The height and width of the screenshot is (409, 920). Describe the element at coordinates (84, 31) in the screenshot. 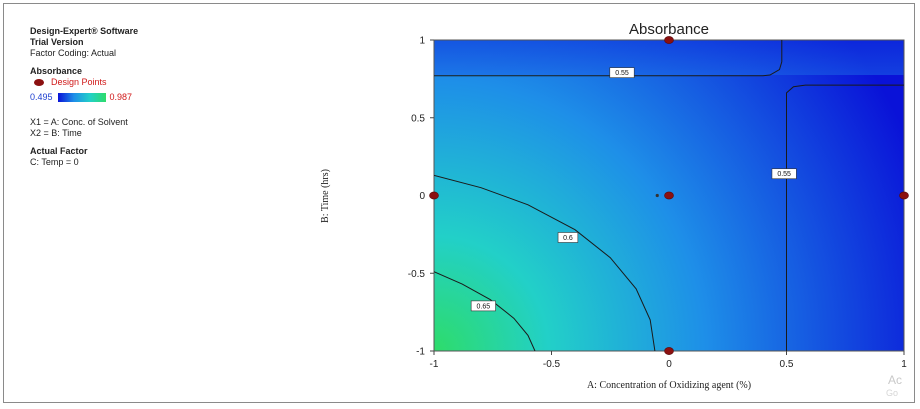

I see `software-name: Design-Expert® Software` at that location.